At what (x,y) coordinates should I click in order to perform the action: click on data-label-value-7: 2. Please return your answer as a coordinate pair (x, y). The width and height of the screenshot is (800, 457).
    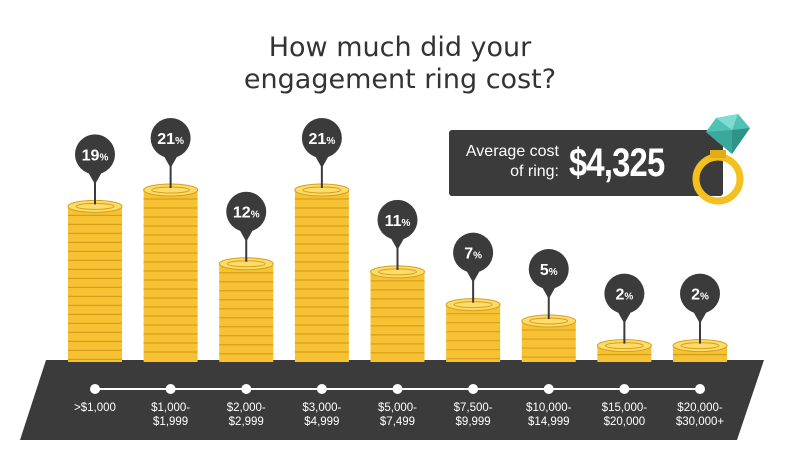
    Looking at the image, I should click on (619, 295).